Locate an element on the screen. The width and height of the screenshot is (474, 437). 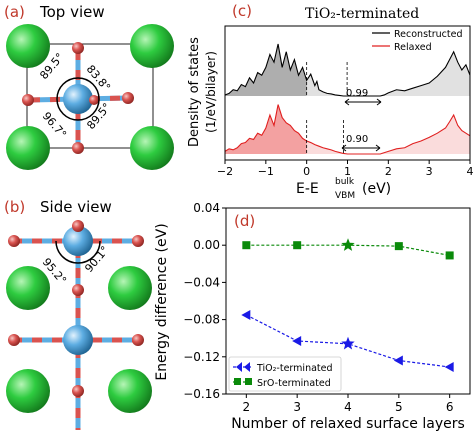
energy-legend: TiO₂-terminated SrO-terminated is located at coordinates (285, 374).